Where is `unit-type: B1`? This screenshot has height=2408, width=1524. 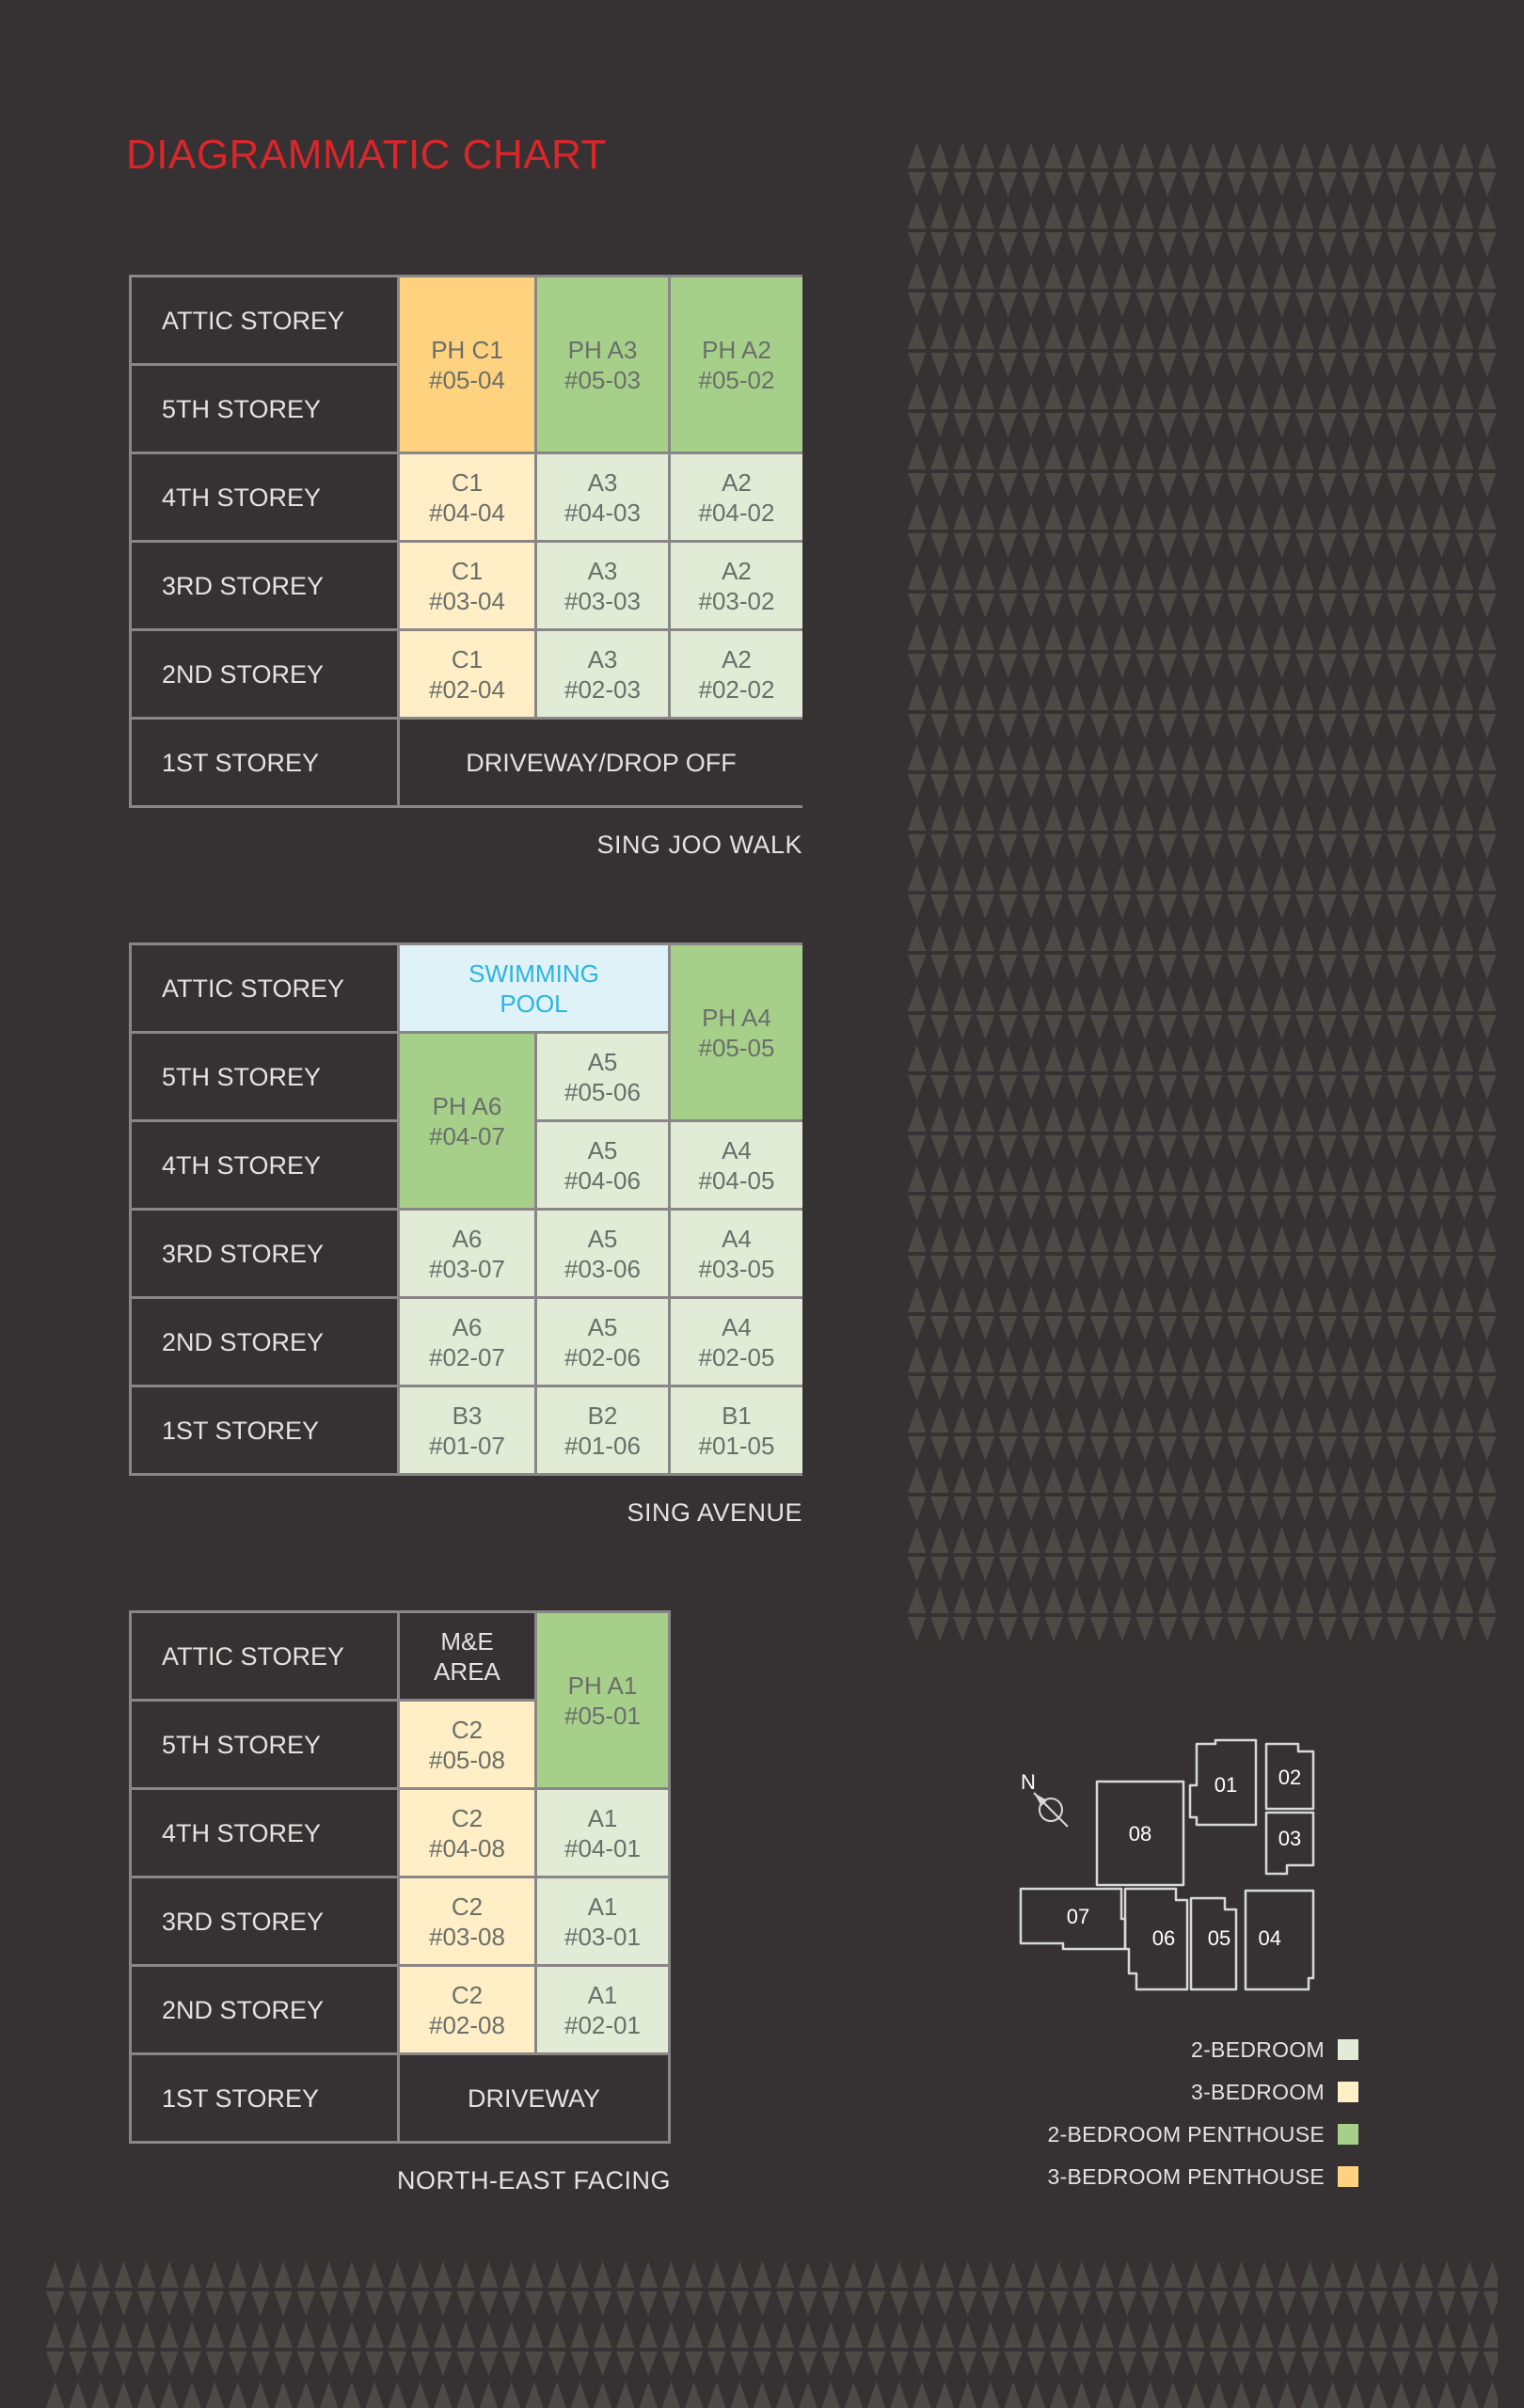 unit-type: B1 is located at coordinates (737, 1415).